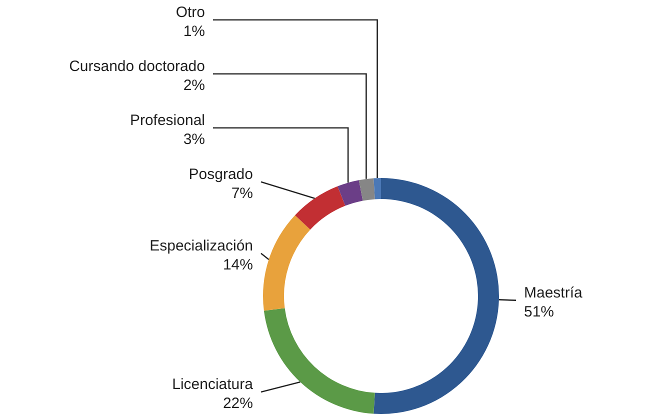 This screenshot has height=417, width=646. I want to click on slice-label: Cursando doctorado, so click(137, 66).